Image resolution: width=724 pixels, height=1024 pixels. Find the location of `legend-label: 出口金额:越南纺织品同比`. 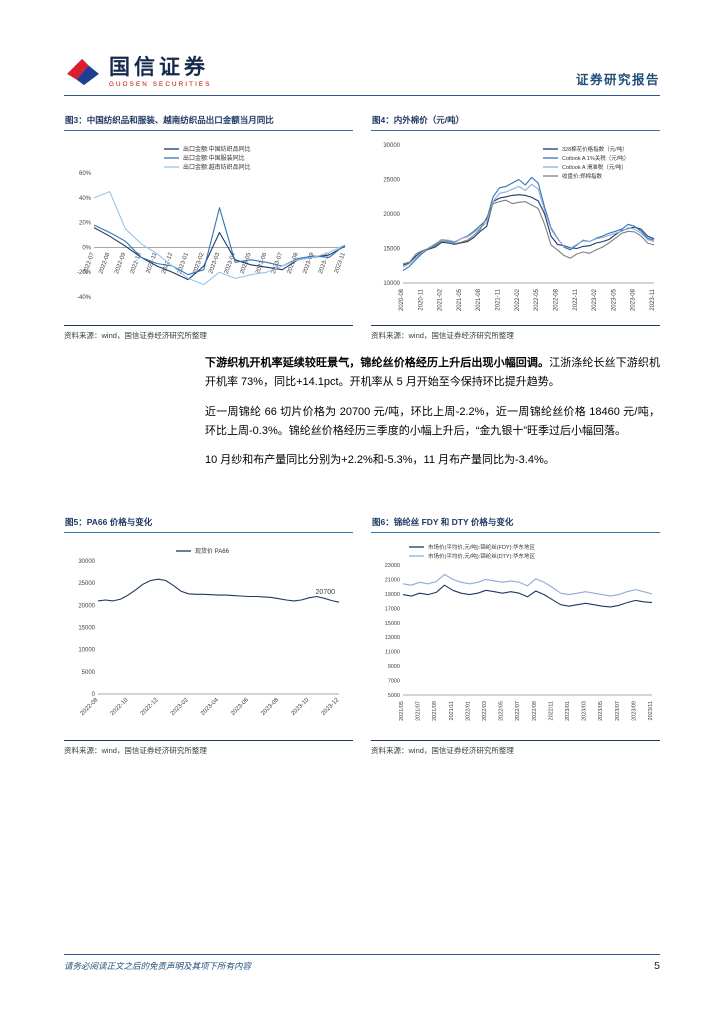

legend-label: 出口金额:越南纺织品同比 is located at coordinates (217, 167).